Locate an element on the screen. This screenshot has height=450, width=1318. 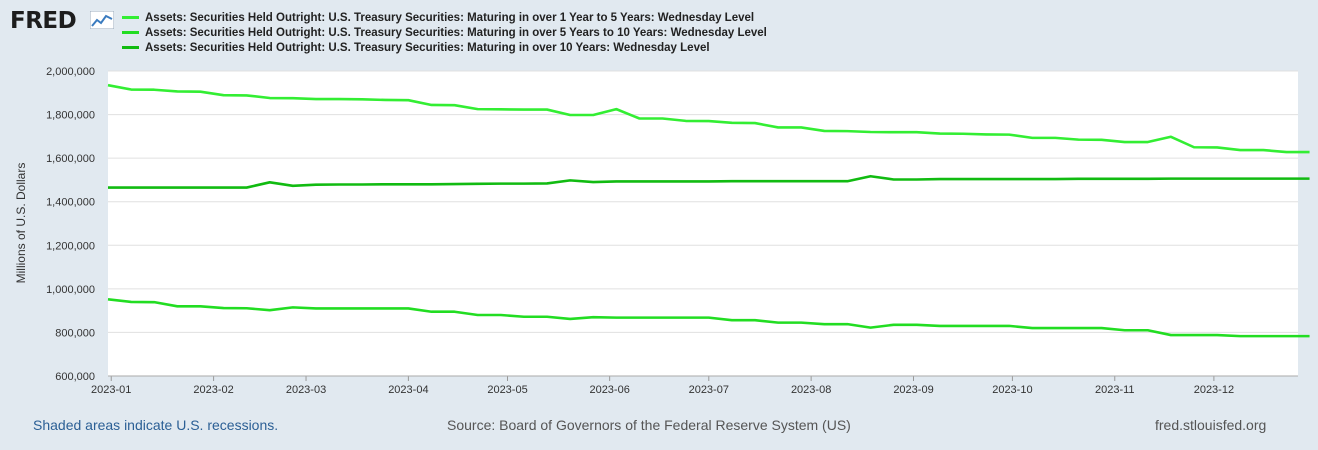
x-tick-label: 2023-11 is located at coordinates (1115, 390).